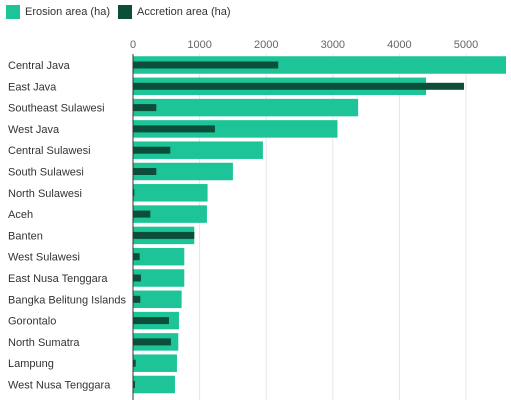 The height and width of the screenshot is (400, 511). Describe the element at coordinates (266, 45) in the screenshot. I see `x-tick-label-2000: 2000` at that location.